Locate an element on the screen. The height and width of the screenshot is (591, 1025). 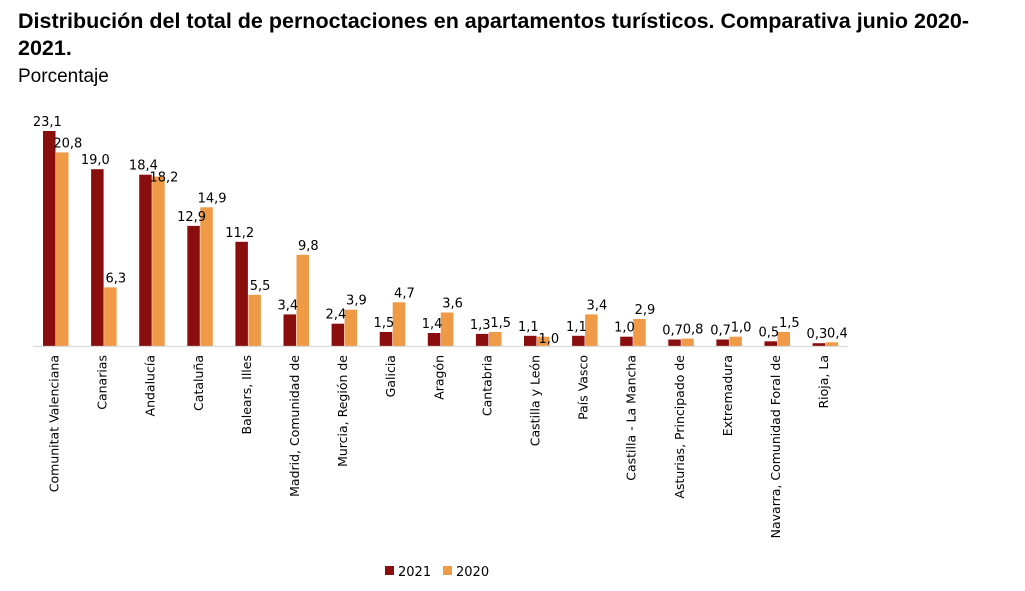
data-label-2020-3: 14,9 is located at coordinates (212, 198).